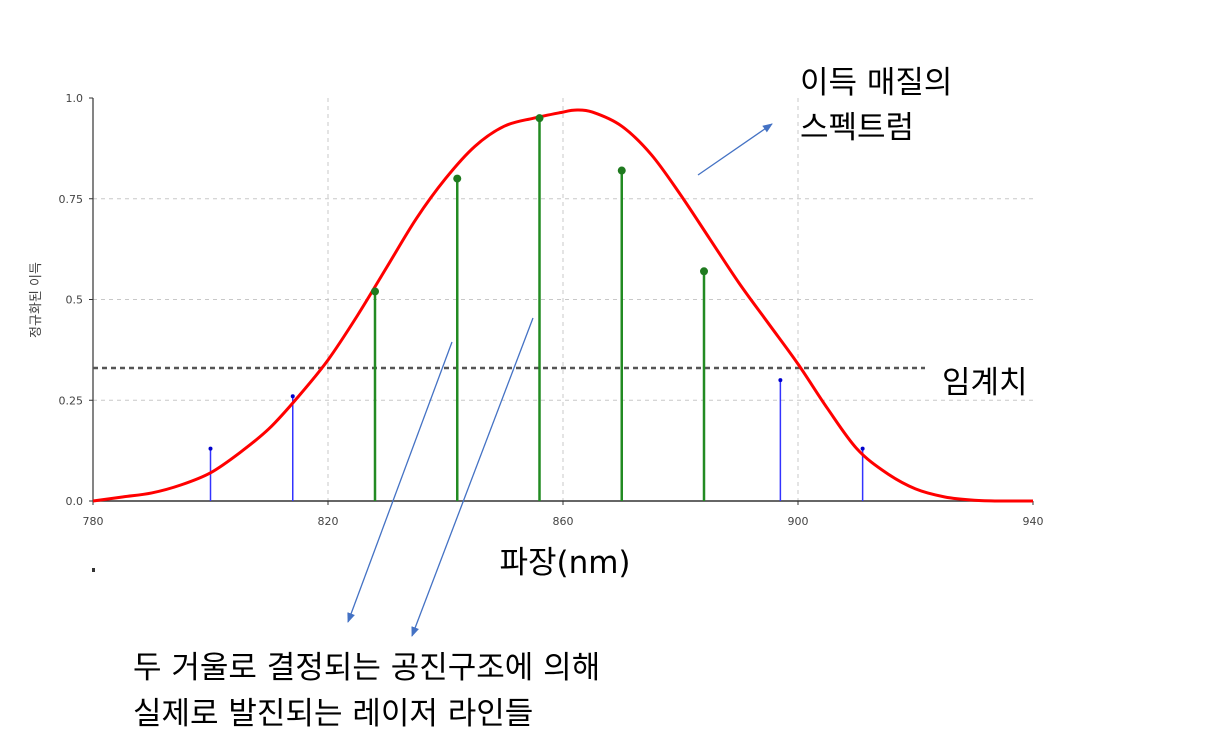 This screenshot has height=756, width=1215. Describe the element at coordinates (75, 98) in the screenshot. I see `y-tick-label: 1.0` at that location.